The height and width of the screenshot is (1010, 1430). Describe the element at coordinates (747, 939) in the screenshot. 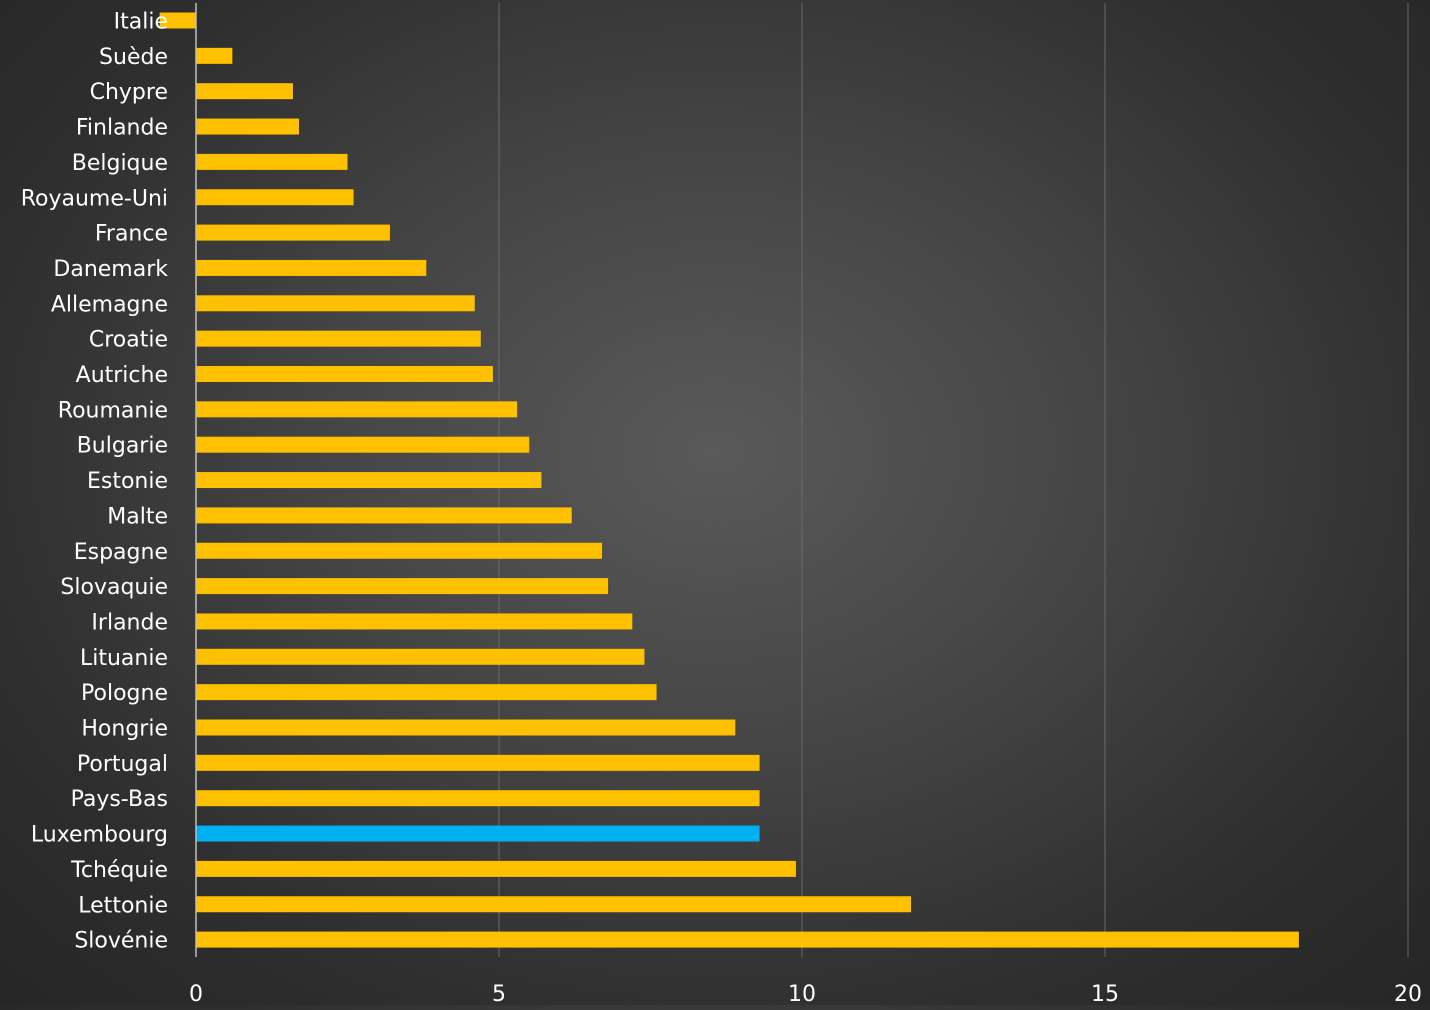

I see `bar-slov-nie` at that location.